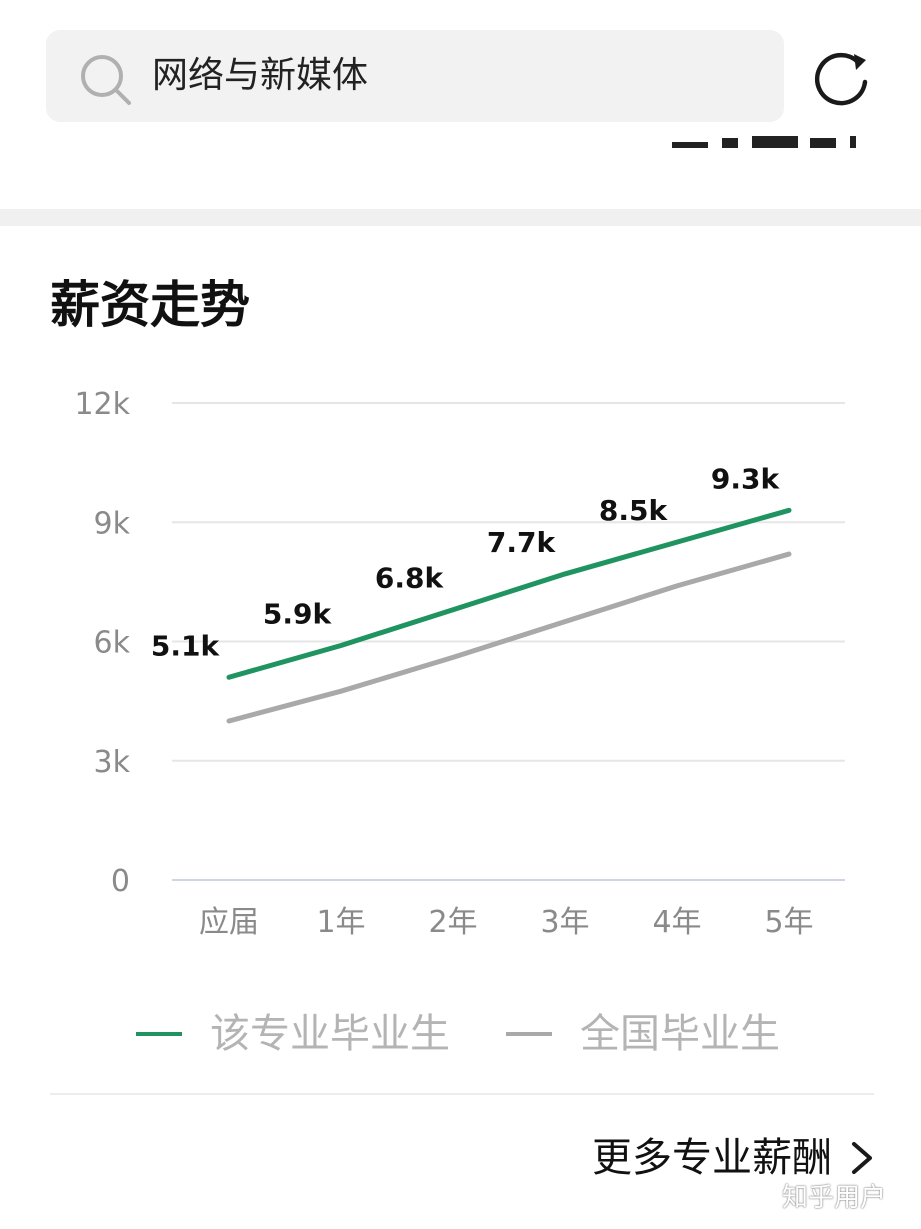 This screenshot has height=1229, width=921. I want to click on legend-label: 全国毕业生, so click(680, 1034).